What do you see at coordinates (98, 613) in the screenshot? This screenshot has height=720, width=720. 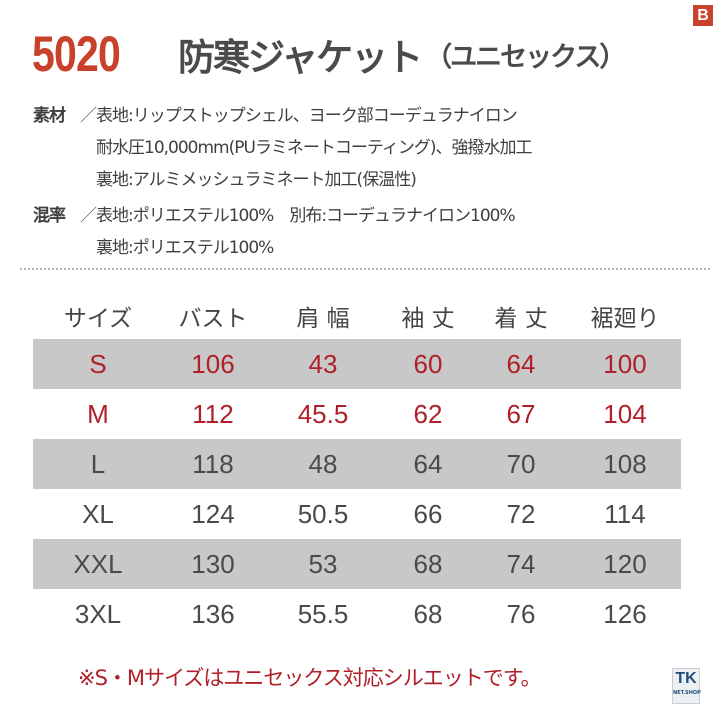 I see `cell: 3XL` at bounding box center [98, 613].